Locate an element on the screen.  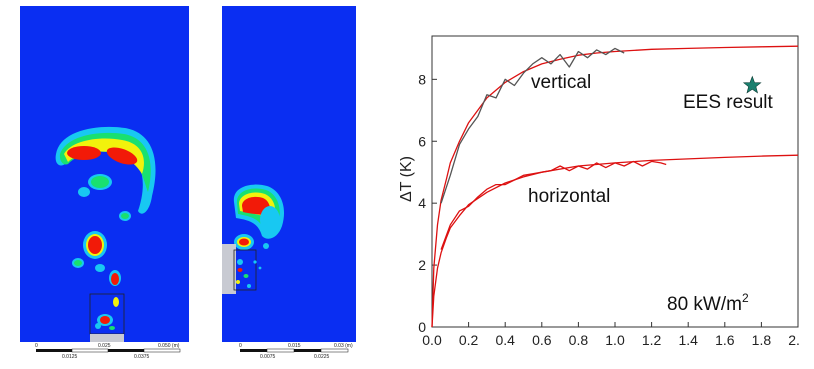
annotation-horizontal: horizontal is located at coordinates (569, 196).